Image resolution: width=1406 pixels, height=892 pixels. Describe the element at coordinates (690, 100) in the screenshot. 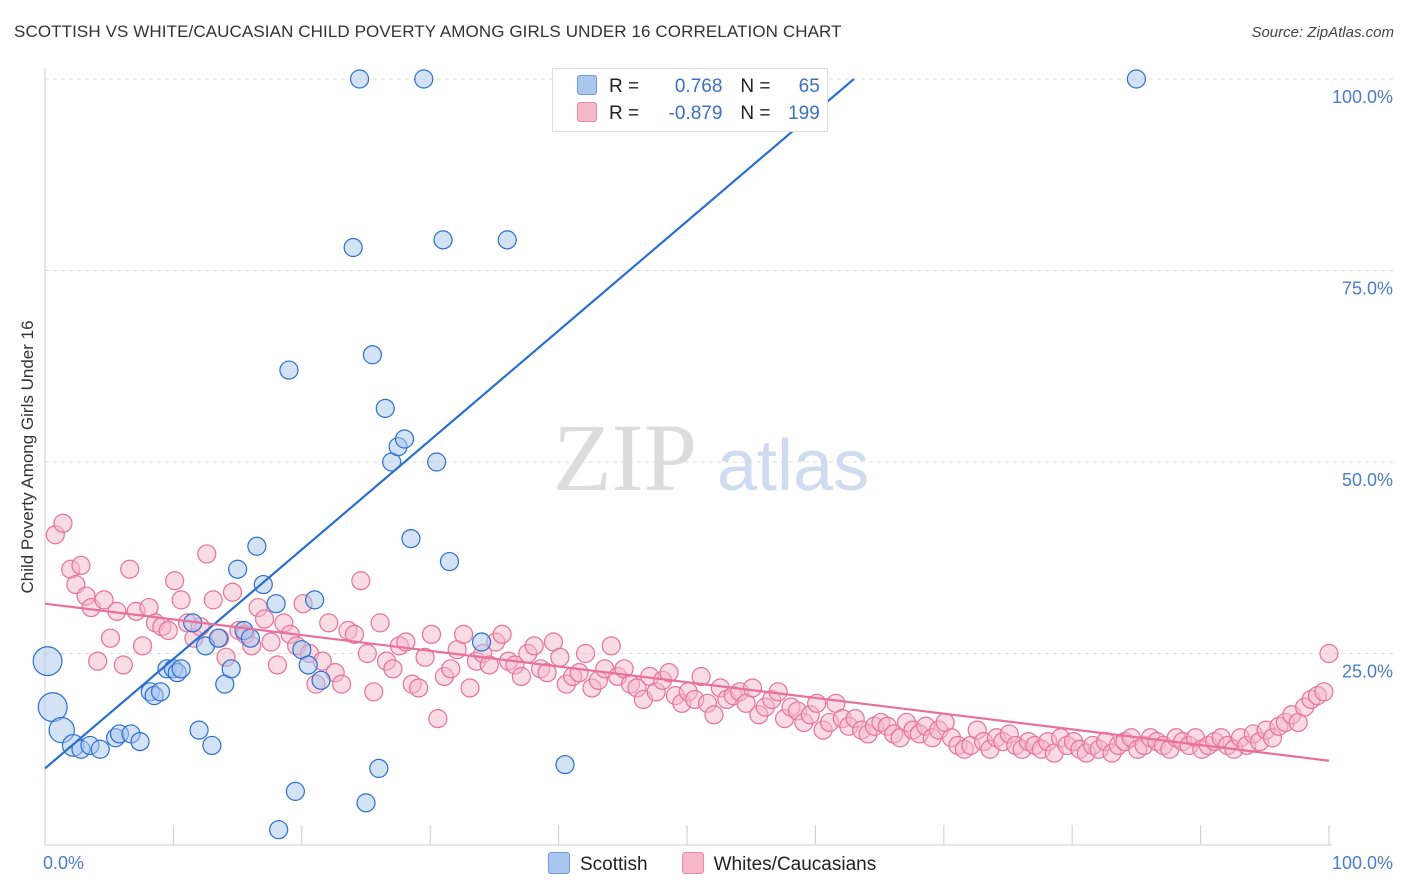

I see `correlation-legend: R = 0.768 N = 65 R = -0.879 N = 199` at that location.